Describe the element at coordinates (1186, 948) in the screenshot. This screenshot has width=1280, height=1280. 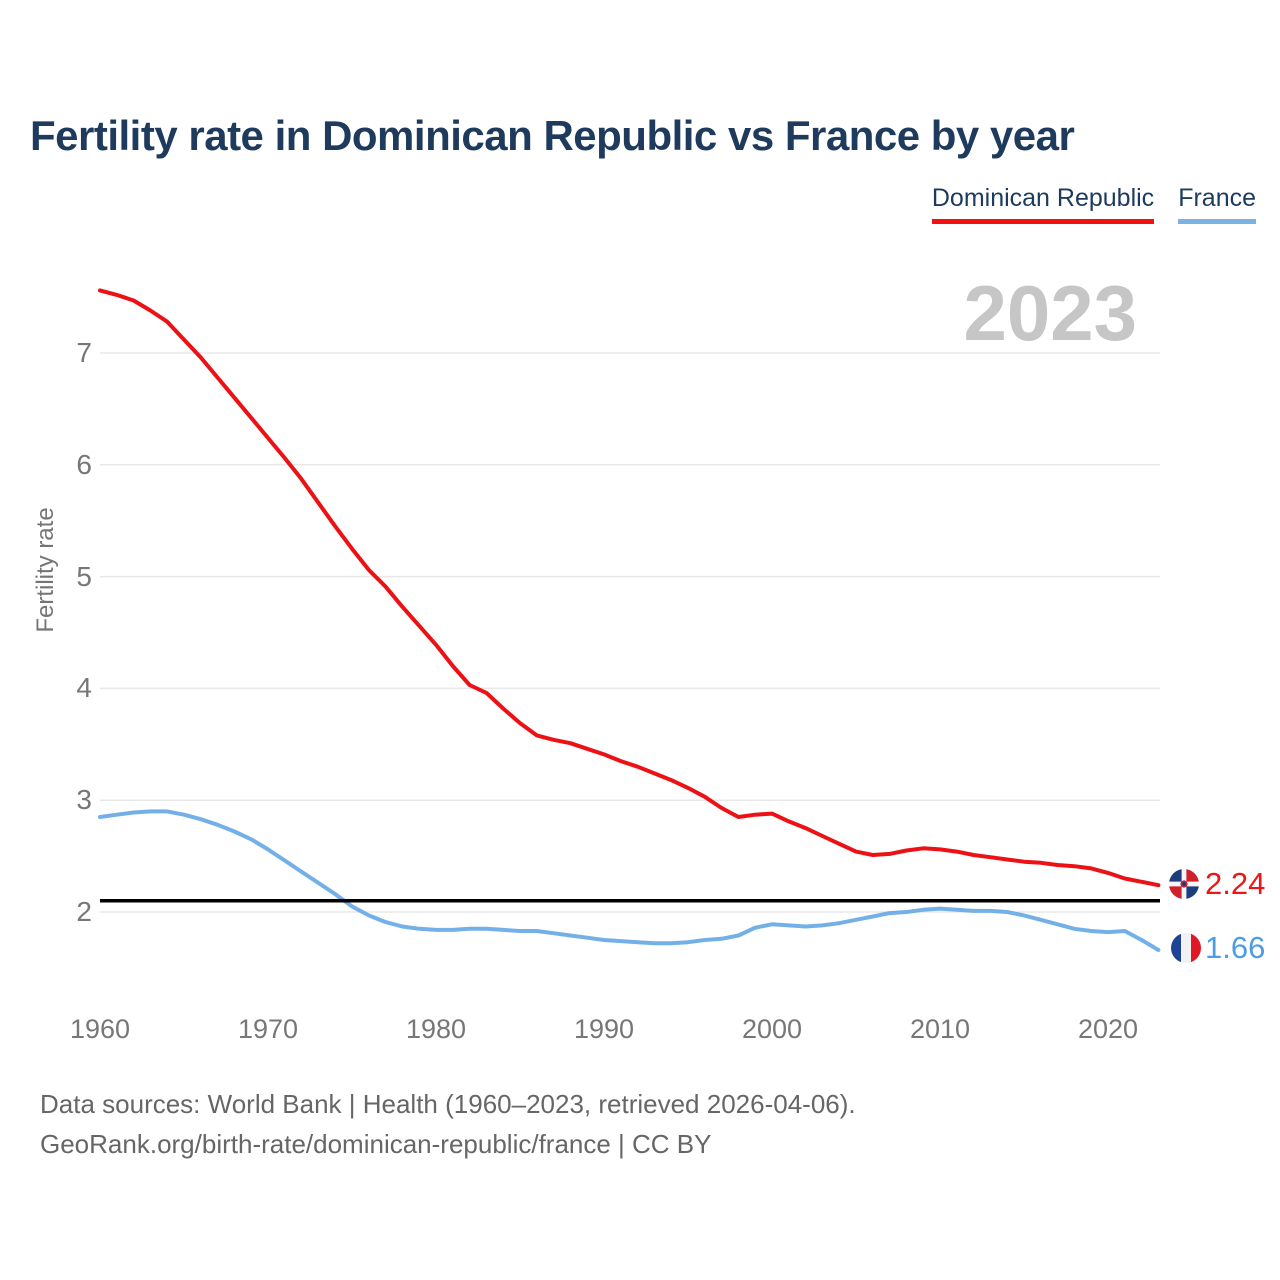
I see `france-flag-icon` at that location.